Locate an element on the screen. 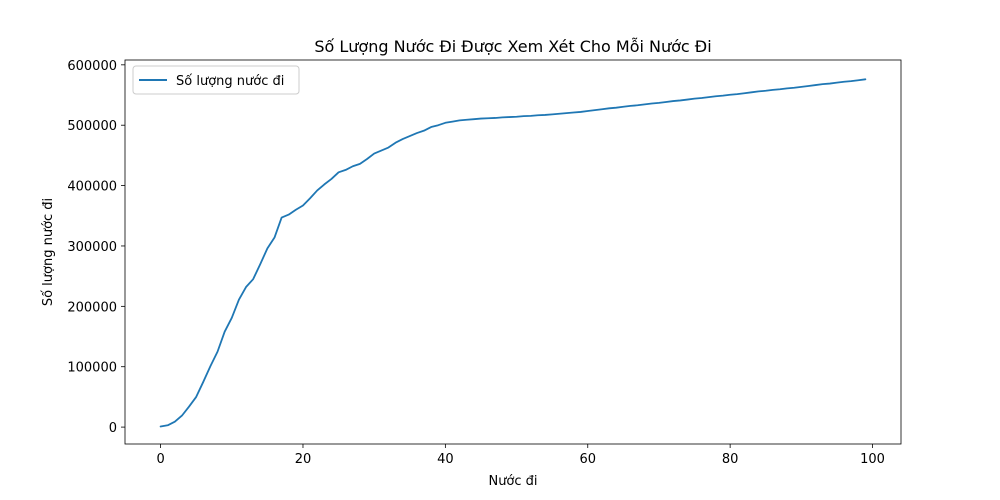  y-axis-ticks: 0 100000 200000 300000 400000 500000 600000 is located at coordinates (96, 247).